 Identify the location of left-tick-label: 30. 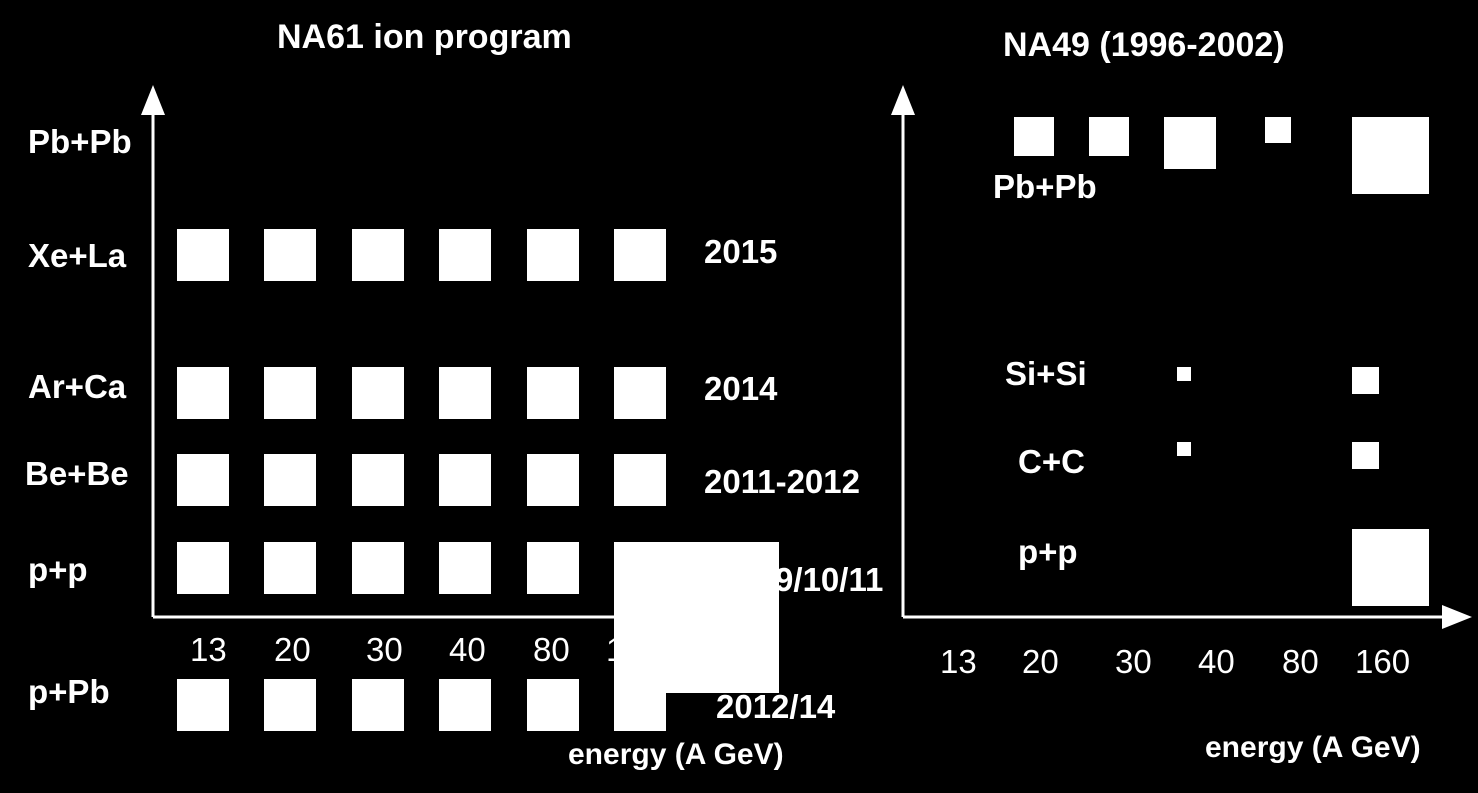
(384, 649).